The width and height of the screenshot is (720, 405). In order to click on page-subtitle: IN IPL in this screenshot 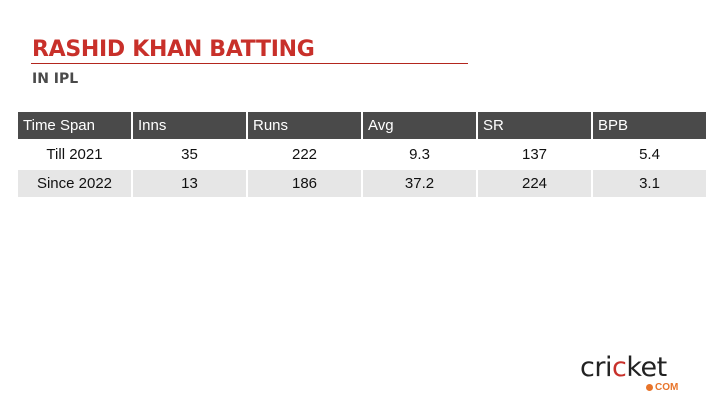, I will do `click(55, 79)`.